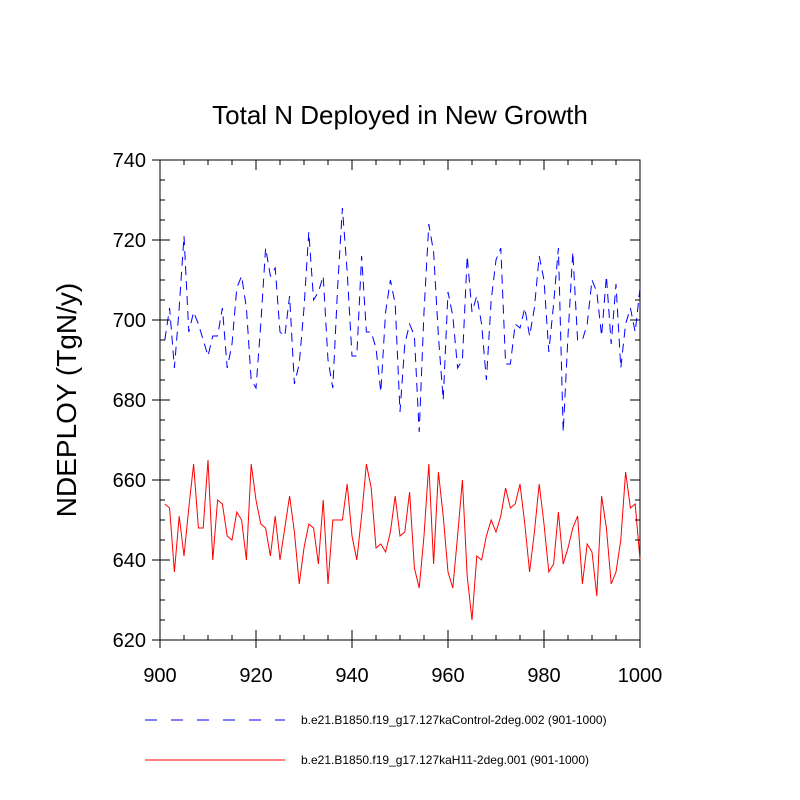 The width and height of the screenshot is (800, 800). What do you see at coordinates (129, 481) in the screenshot?
I see `y-tick-label: 660` at bounding box center [129, 481].